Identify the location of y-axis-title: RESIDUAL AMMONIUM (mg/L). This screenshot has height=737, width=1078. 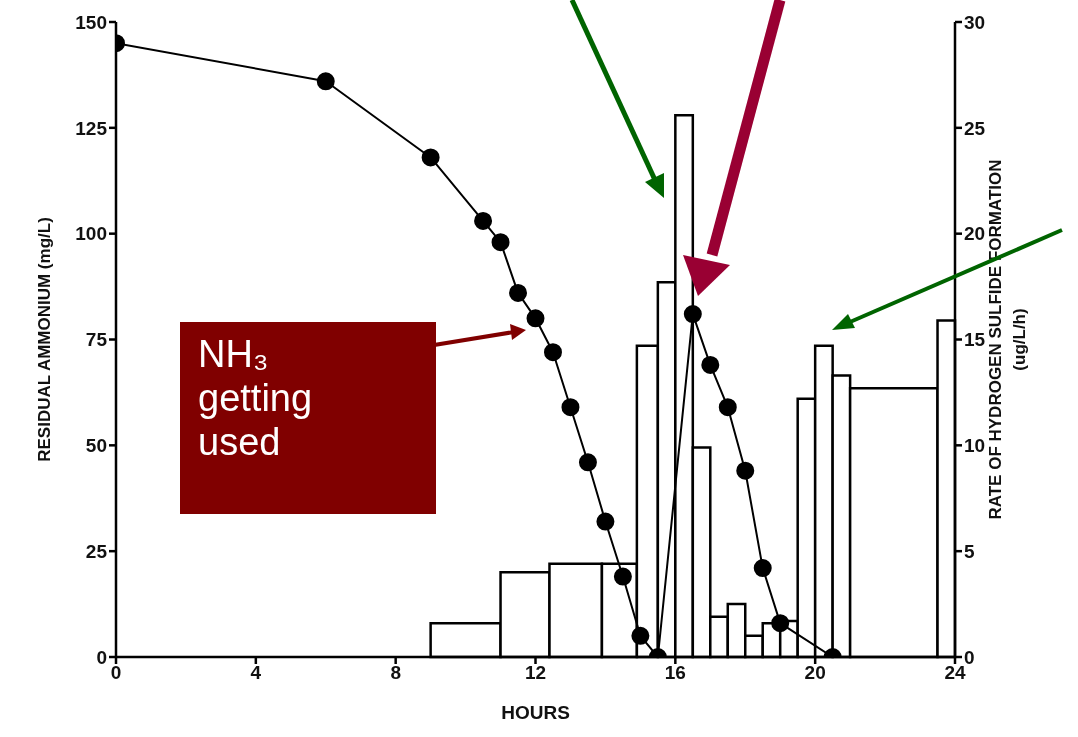
(45, 339).